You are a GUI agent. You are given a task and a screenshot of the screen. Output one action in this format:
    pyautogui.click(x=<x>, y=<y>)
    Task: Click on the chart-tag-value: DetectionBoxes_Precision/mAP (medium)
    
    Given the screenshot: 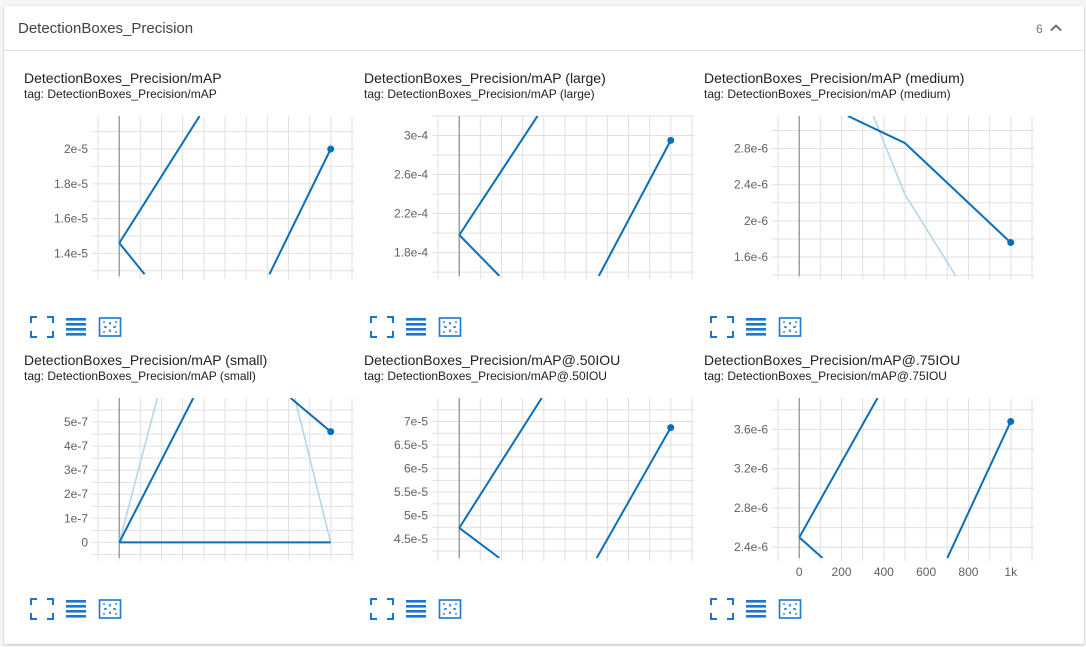 What is the action you would take?
    pyautogui.click(x=839, y=94)
    